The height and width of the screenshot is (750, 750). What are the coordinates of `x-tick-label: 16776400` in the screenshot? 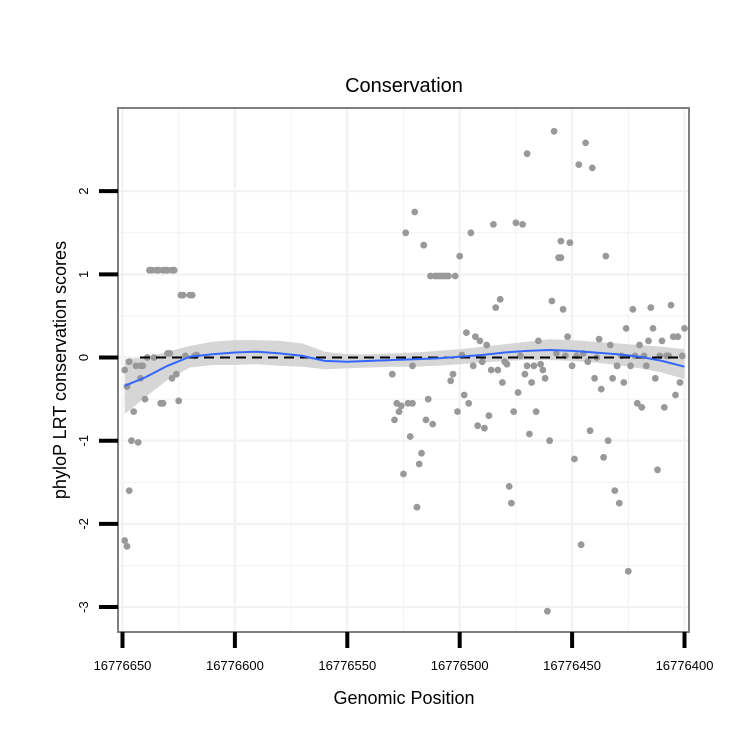 It's located at (685, 665).